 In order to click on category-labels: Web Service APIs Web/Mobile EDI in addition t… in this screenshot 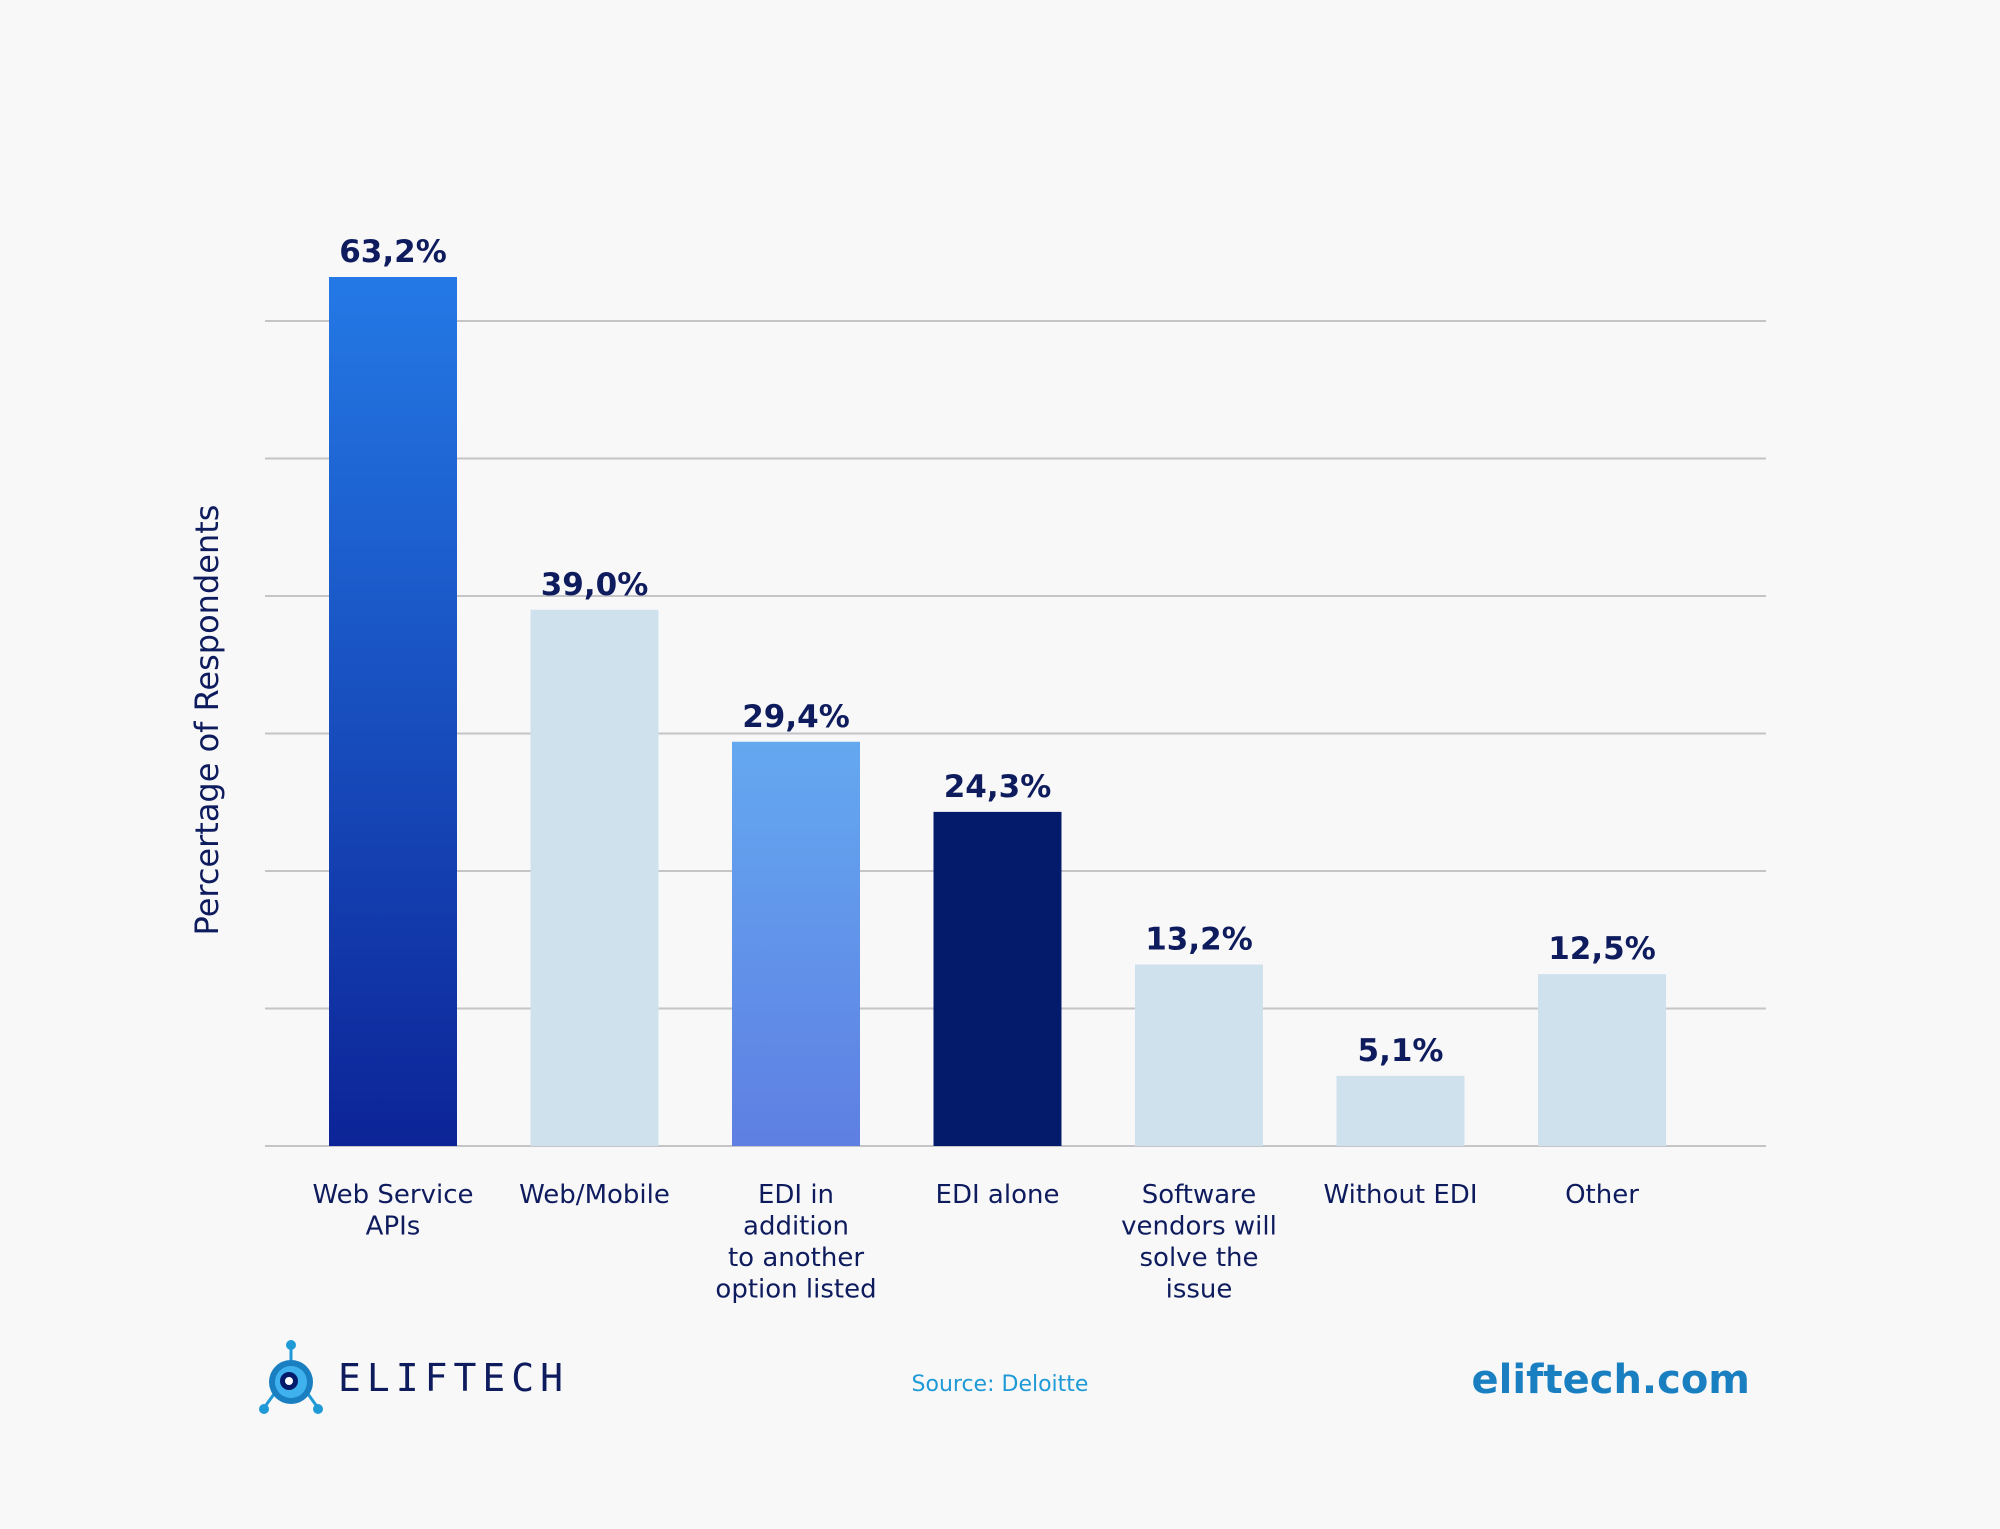, I will do `click(975, 1242)`.